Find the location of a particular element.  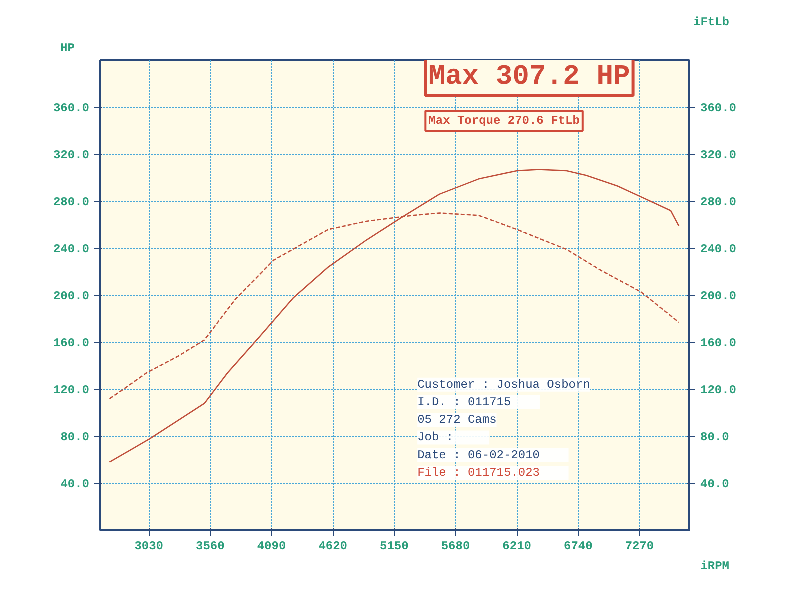

x-tick-label: 3030 is located at coordinates (149, 547).